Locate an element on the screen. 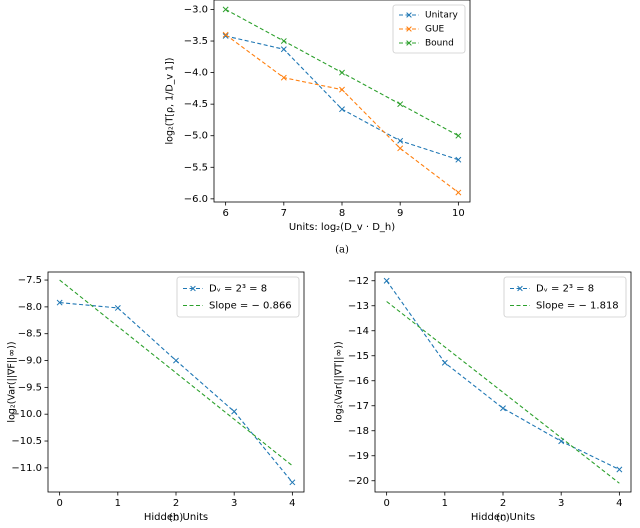  y-tick-label: −4.5 is located at coordinates (196, 104).